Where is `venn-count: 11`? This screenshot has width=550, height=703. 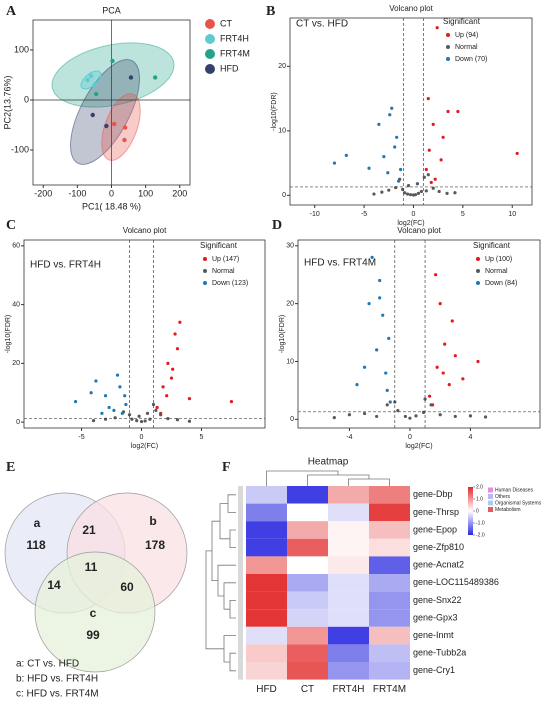
venn-count: 11 is located at coordinates (91, 567).